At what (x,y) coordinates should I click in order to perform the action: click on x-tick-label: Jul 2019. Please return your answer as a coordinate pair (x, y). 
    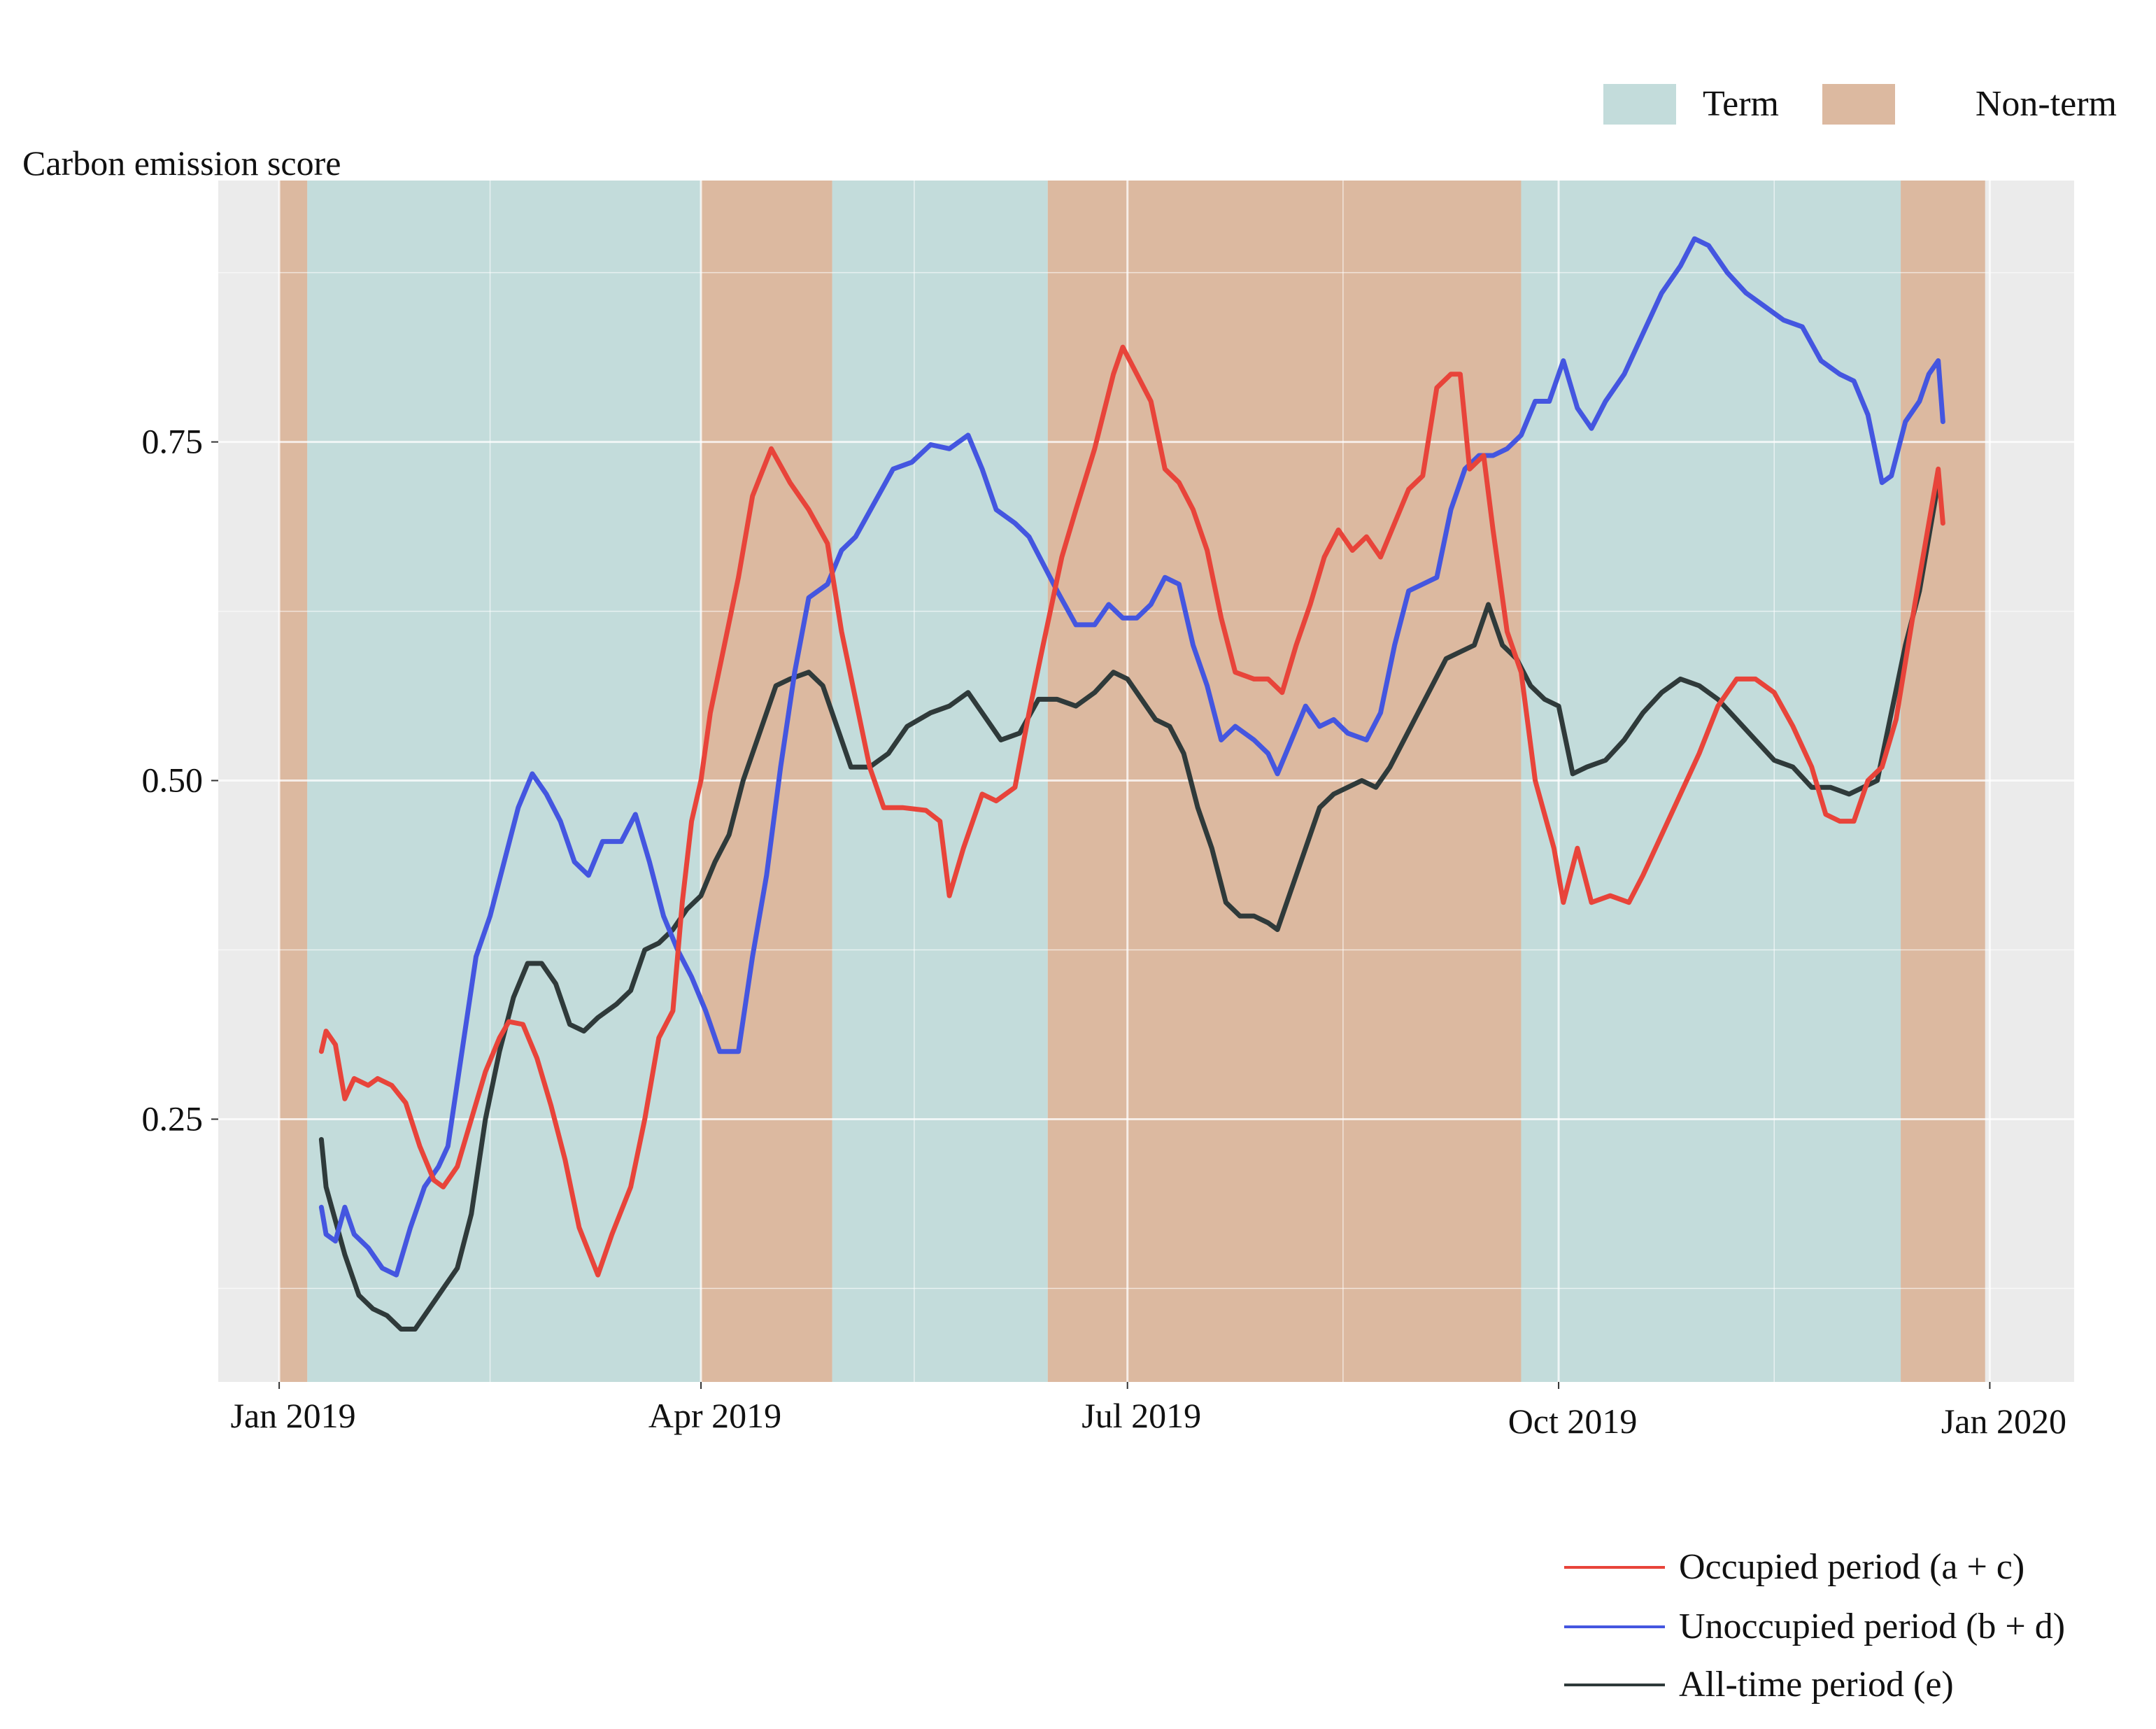
    Looking at the image, I should click on (1141, 1416).